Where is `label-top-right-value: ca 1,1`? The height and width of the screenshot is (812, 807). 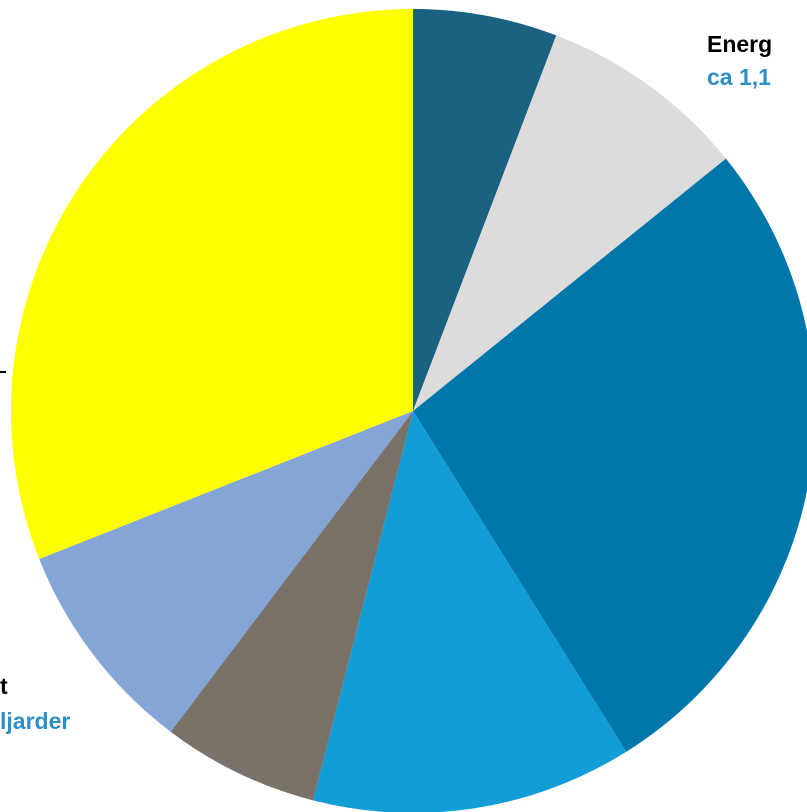
label-top-right-value: ca 1,1 is located at coordinates (739, 77).